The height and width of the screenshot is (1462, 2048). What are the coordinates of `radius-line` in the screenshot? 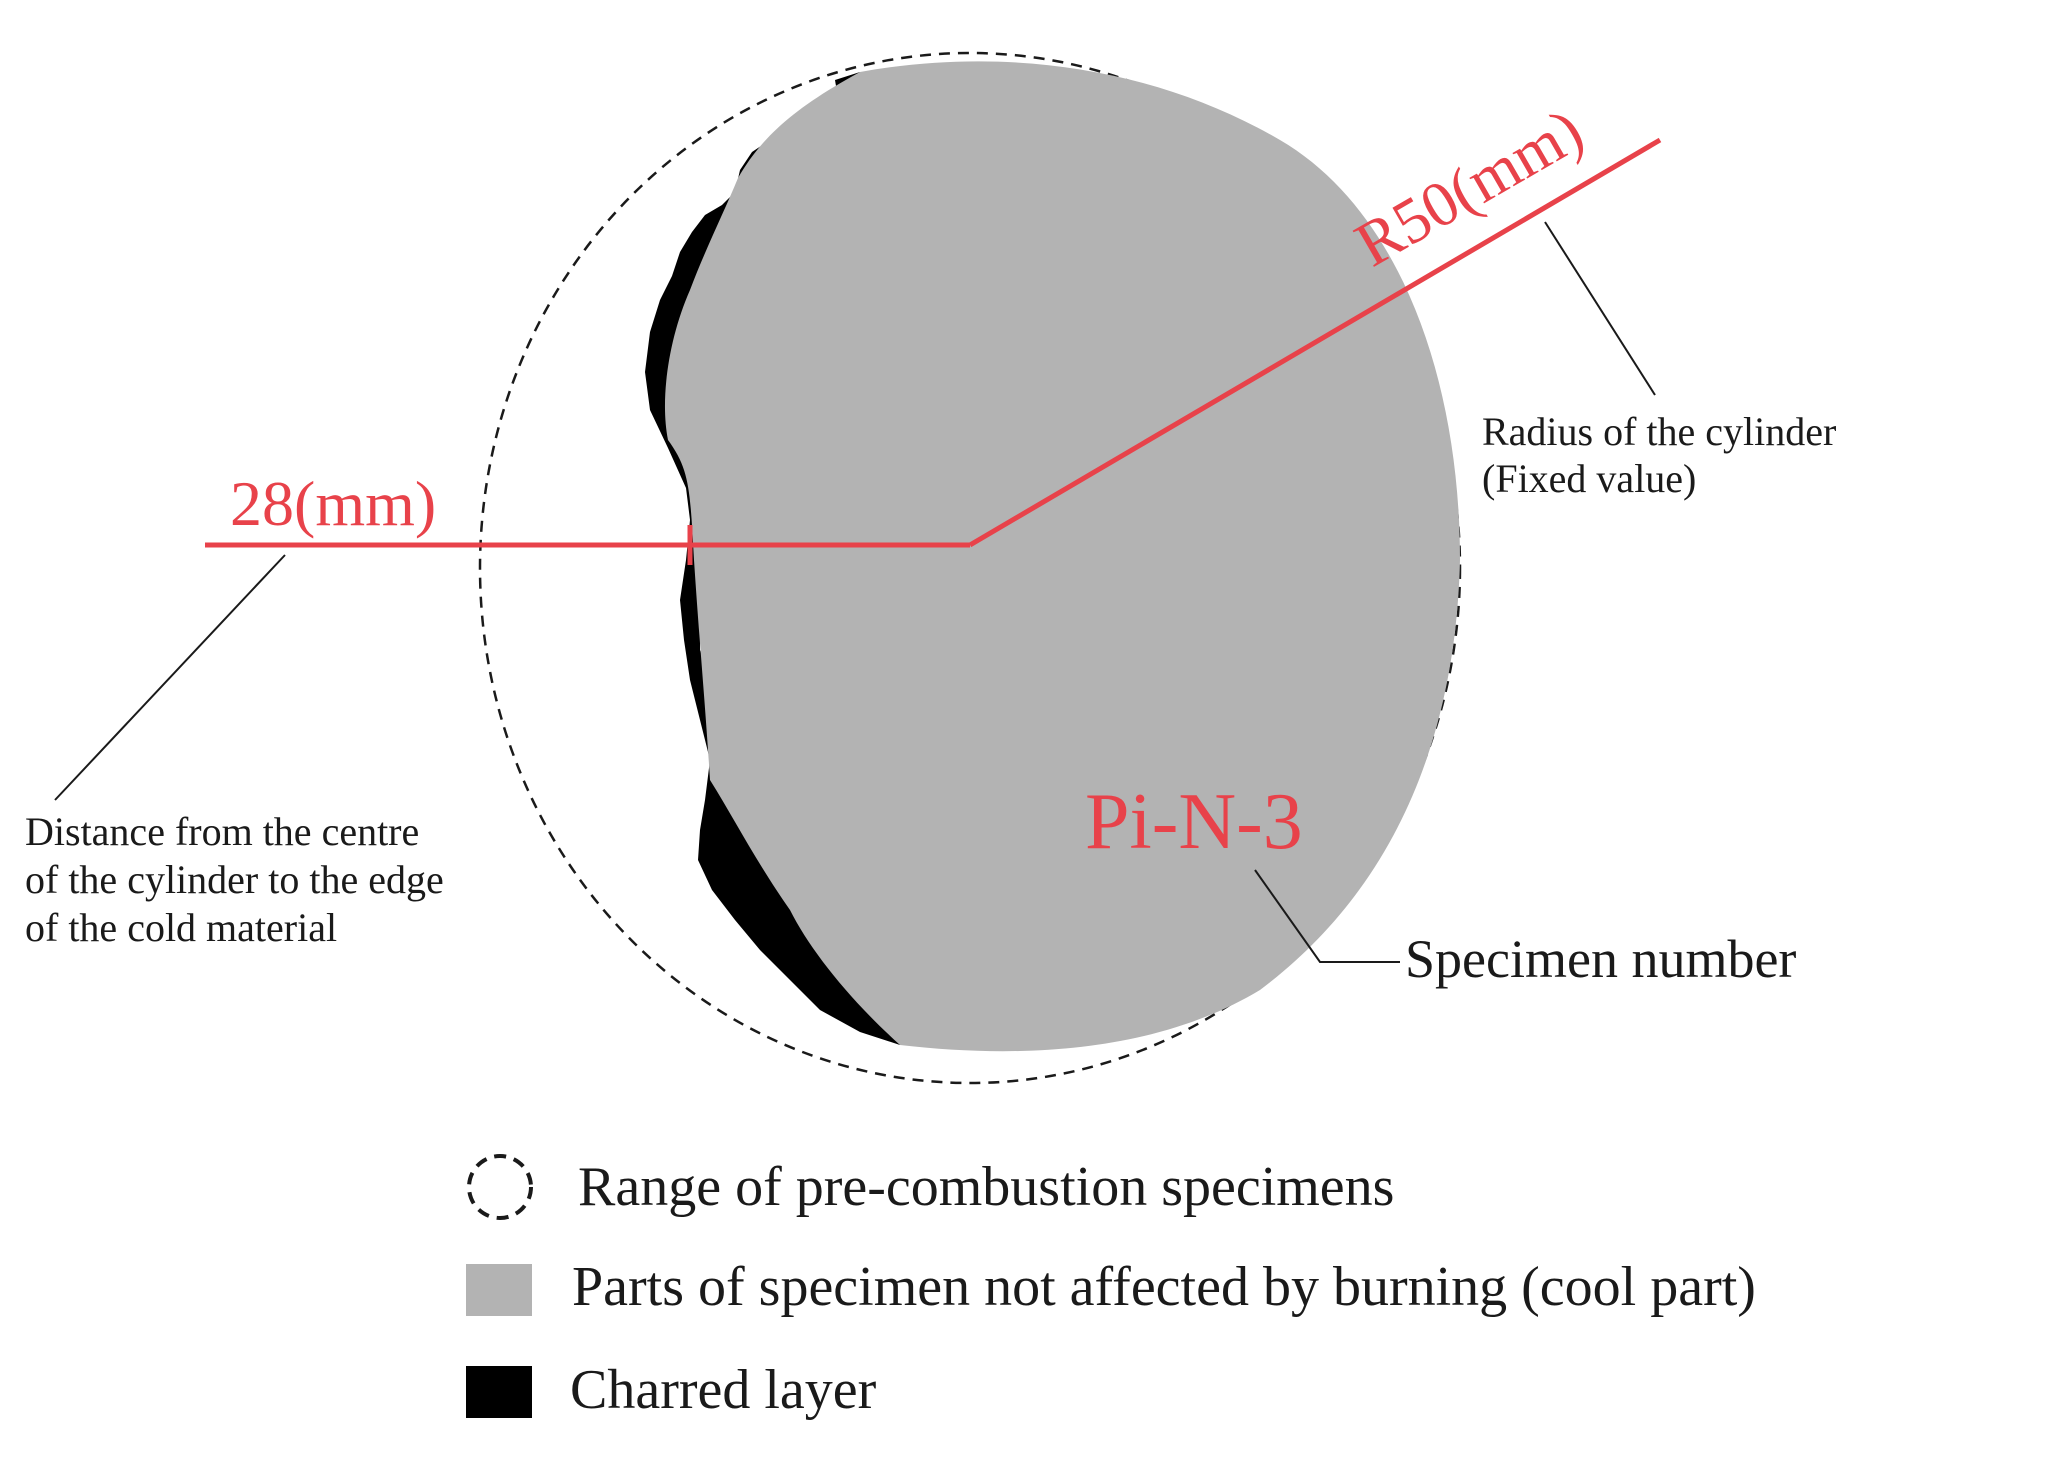 It's located at (1315, 342).